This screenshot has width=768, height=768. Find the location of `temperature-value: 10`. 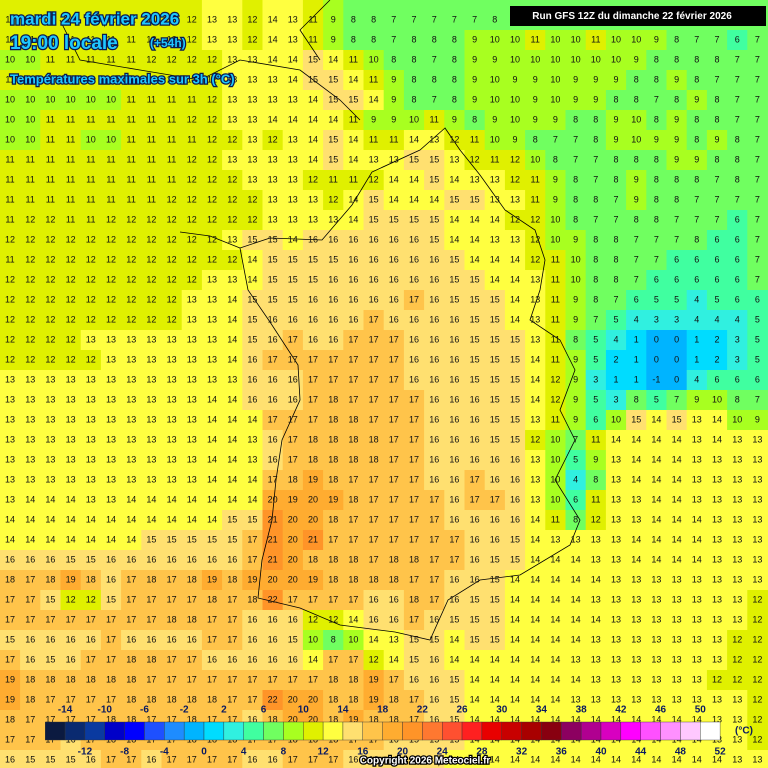

temperature-value: 10 is located at coordinates (495, 139).